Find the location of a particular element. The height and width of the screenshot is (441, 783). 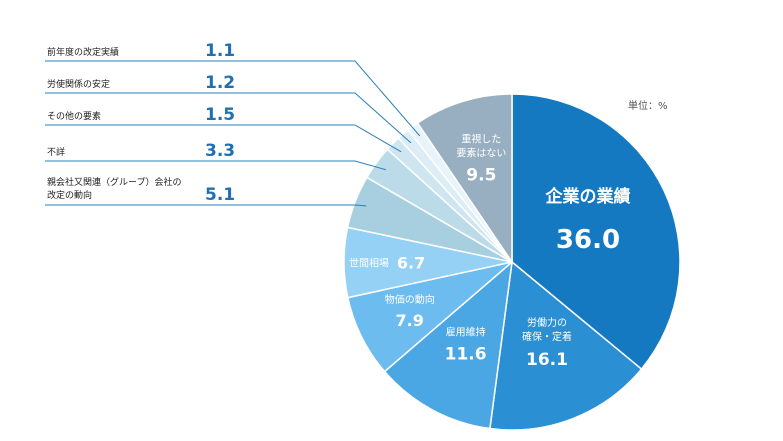

leader-line-sonota is located at coordinates (223, 138).